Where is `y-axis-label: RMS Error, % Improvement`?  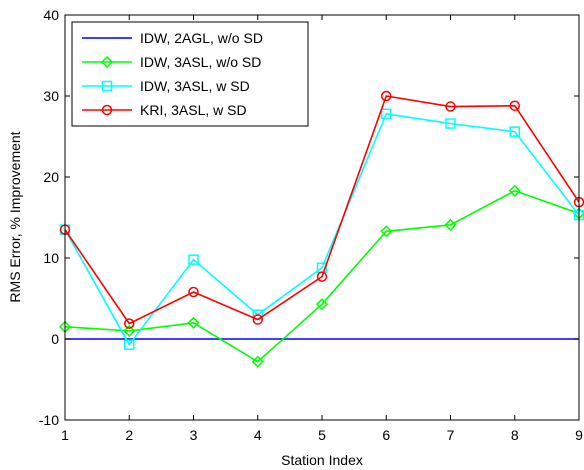
y-axis-label: RMS Error, % Improvement is located at coordinates (15, 216).